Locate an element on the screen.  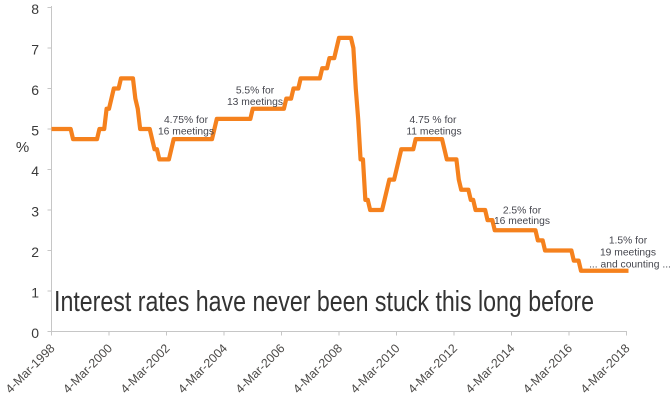
svg-text: 8 is located at coordinates (35, 9).